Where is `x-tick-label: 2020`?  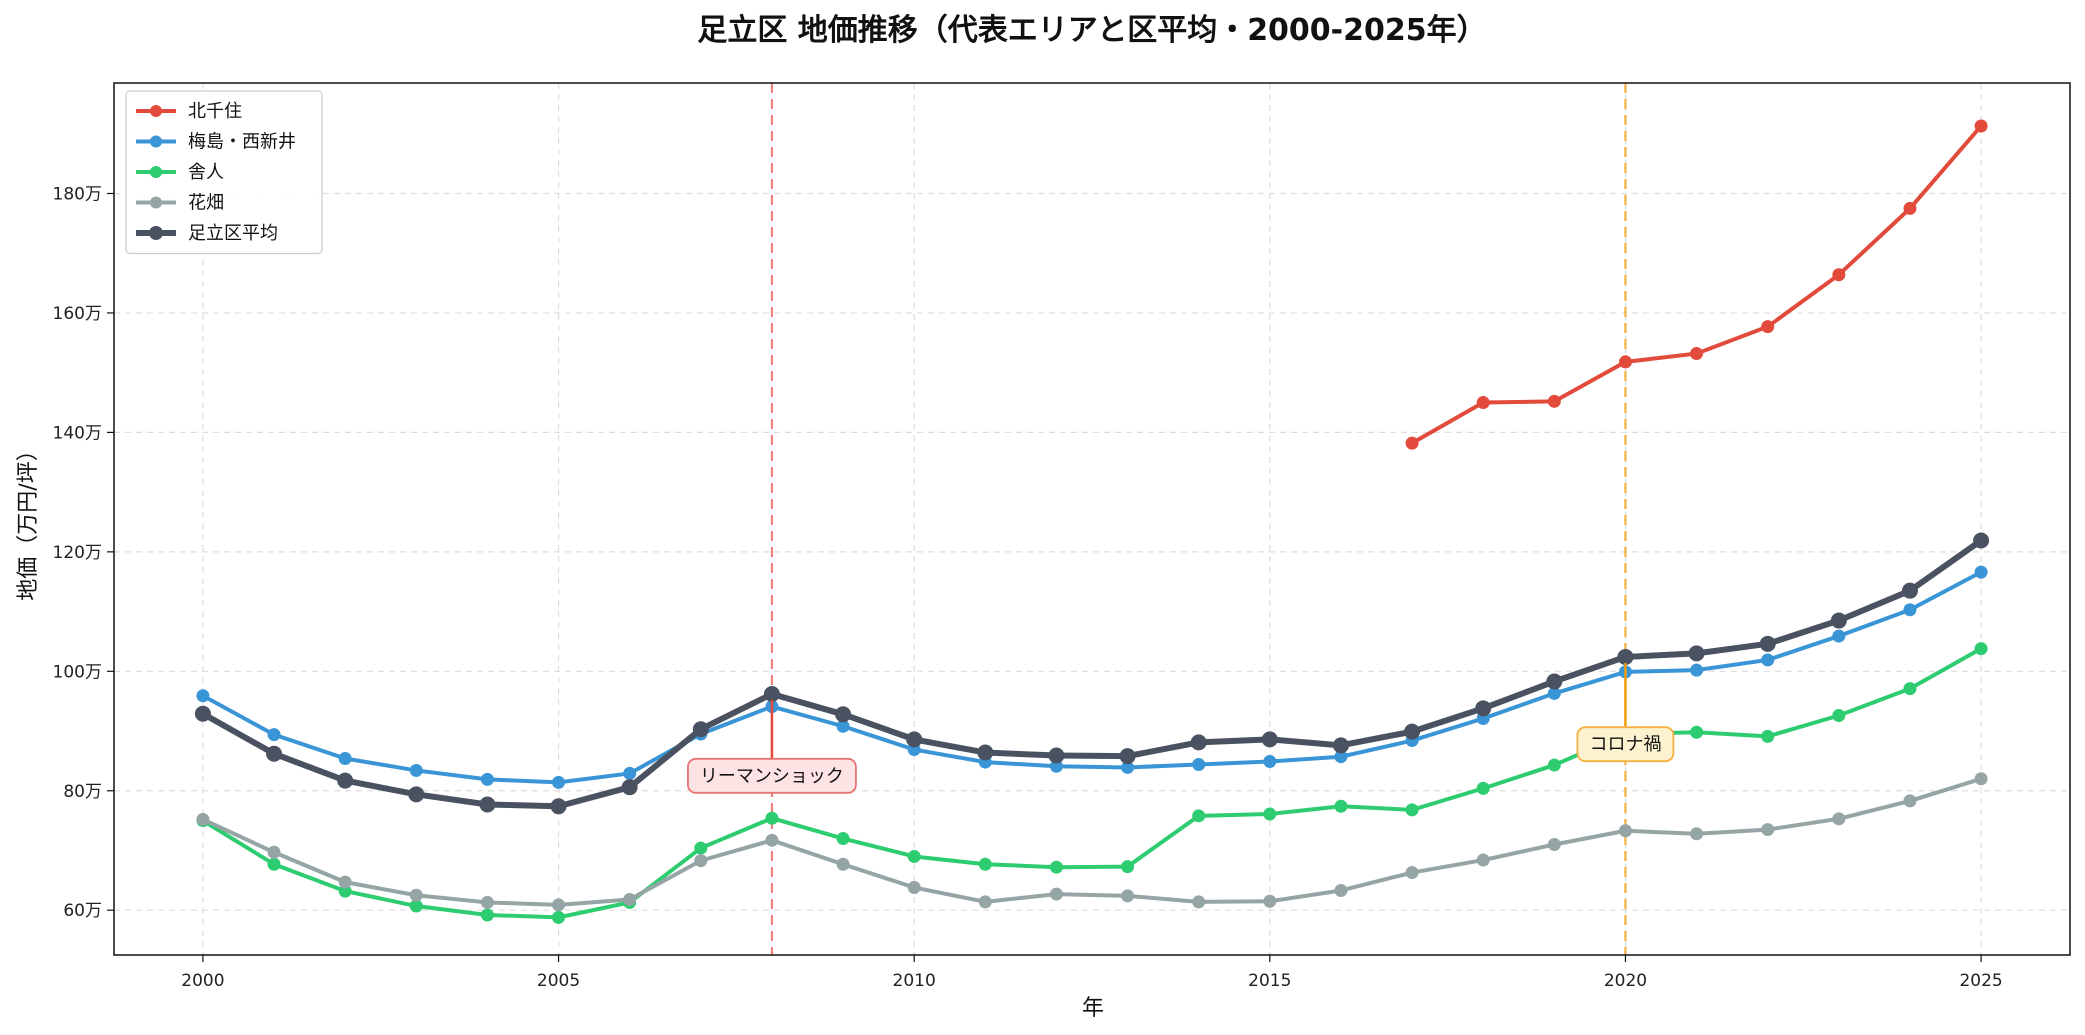 x-tick-label: 2020 is located at coordinates (1625, 981).